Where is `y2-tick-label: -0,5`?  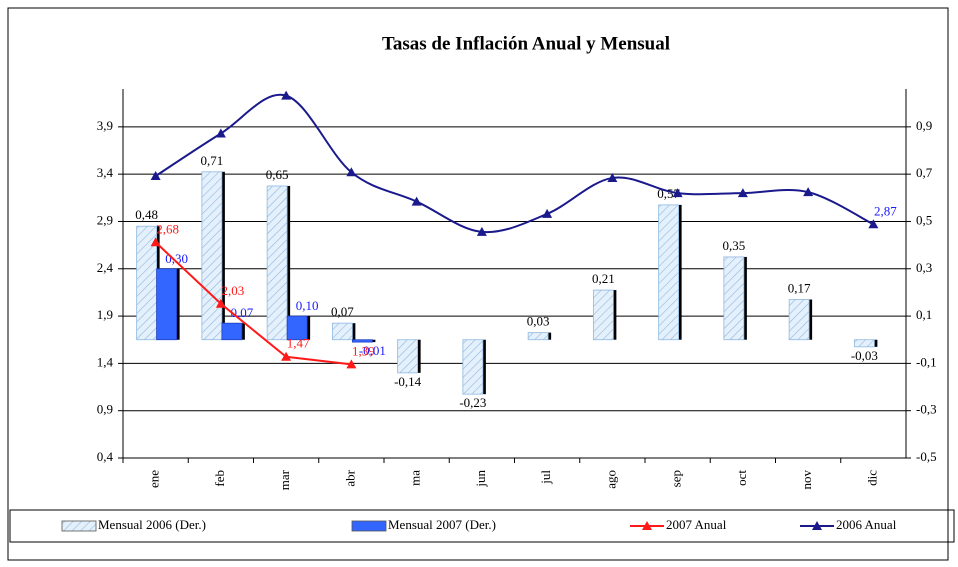 y2-tick-label: -0,5 is located at coordinates (926, 456).